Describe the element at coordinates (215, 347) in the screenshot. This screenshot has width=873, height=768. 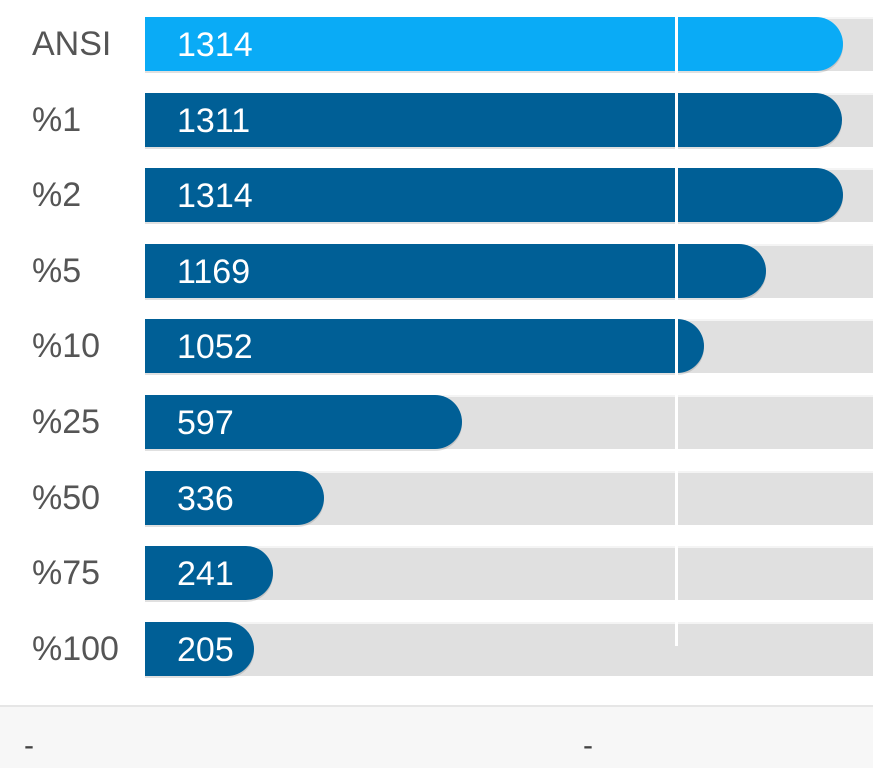
I see `bar-value-label: 1052` at that location.